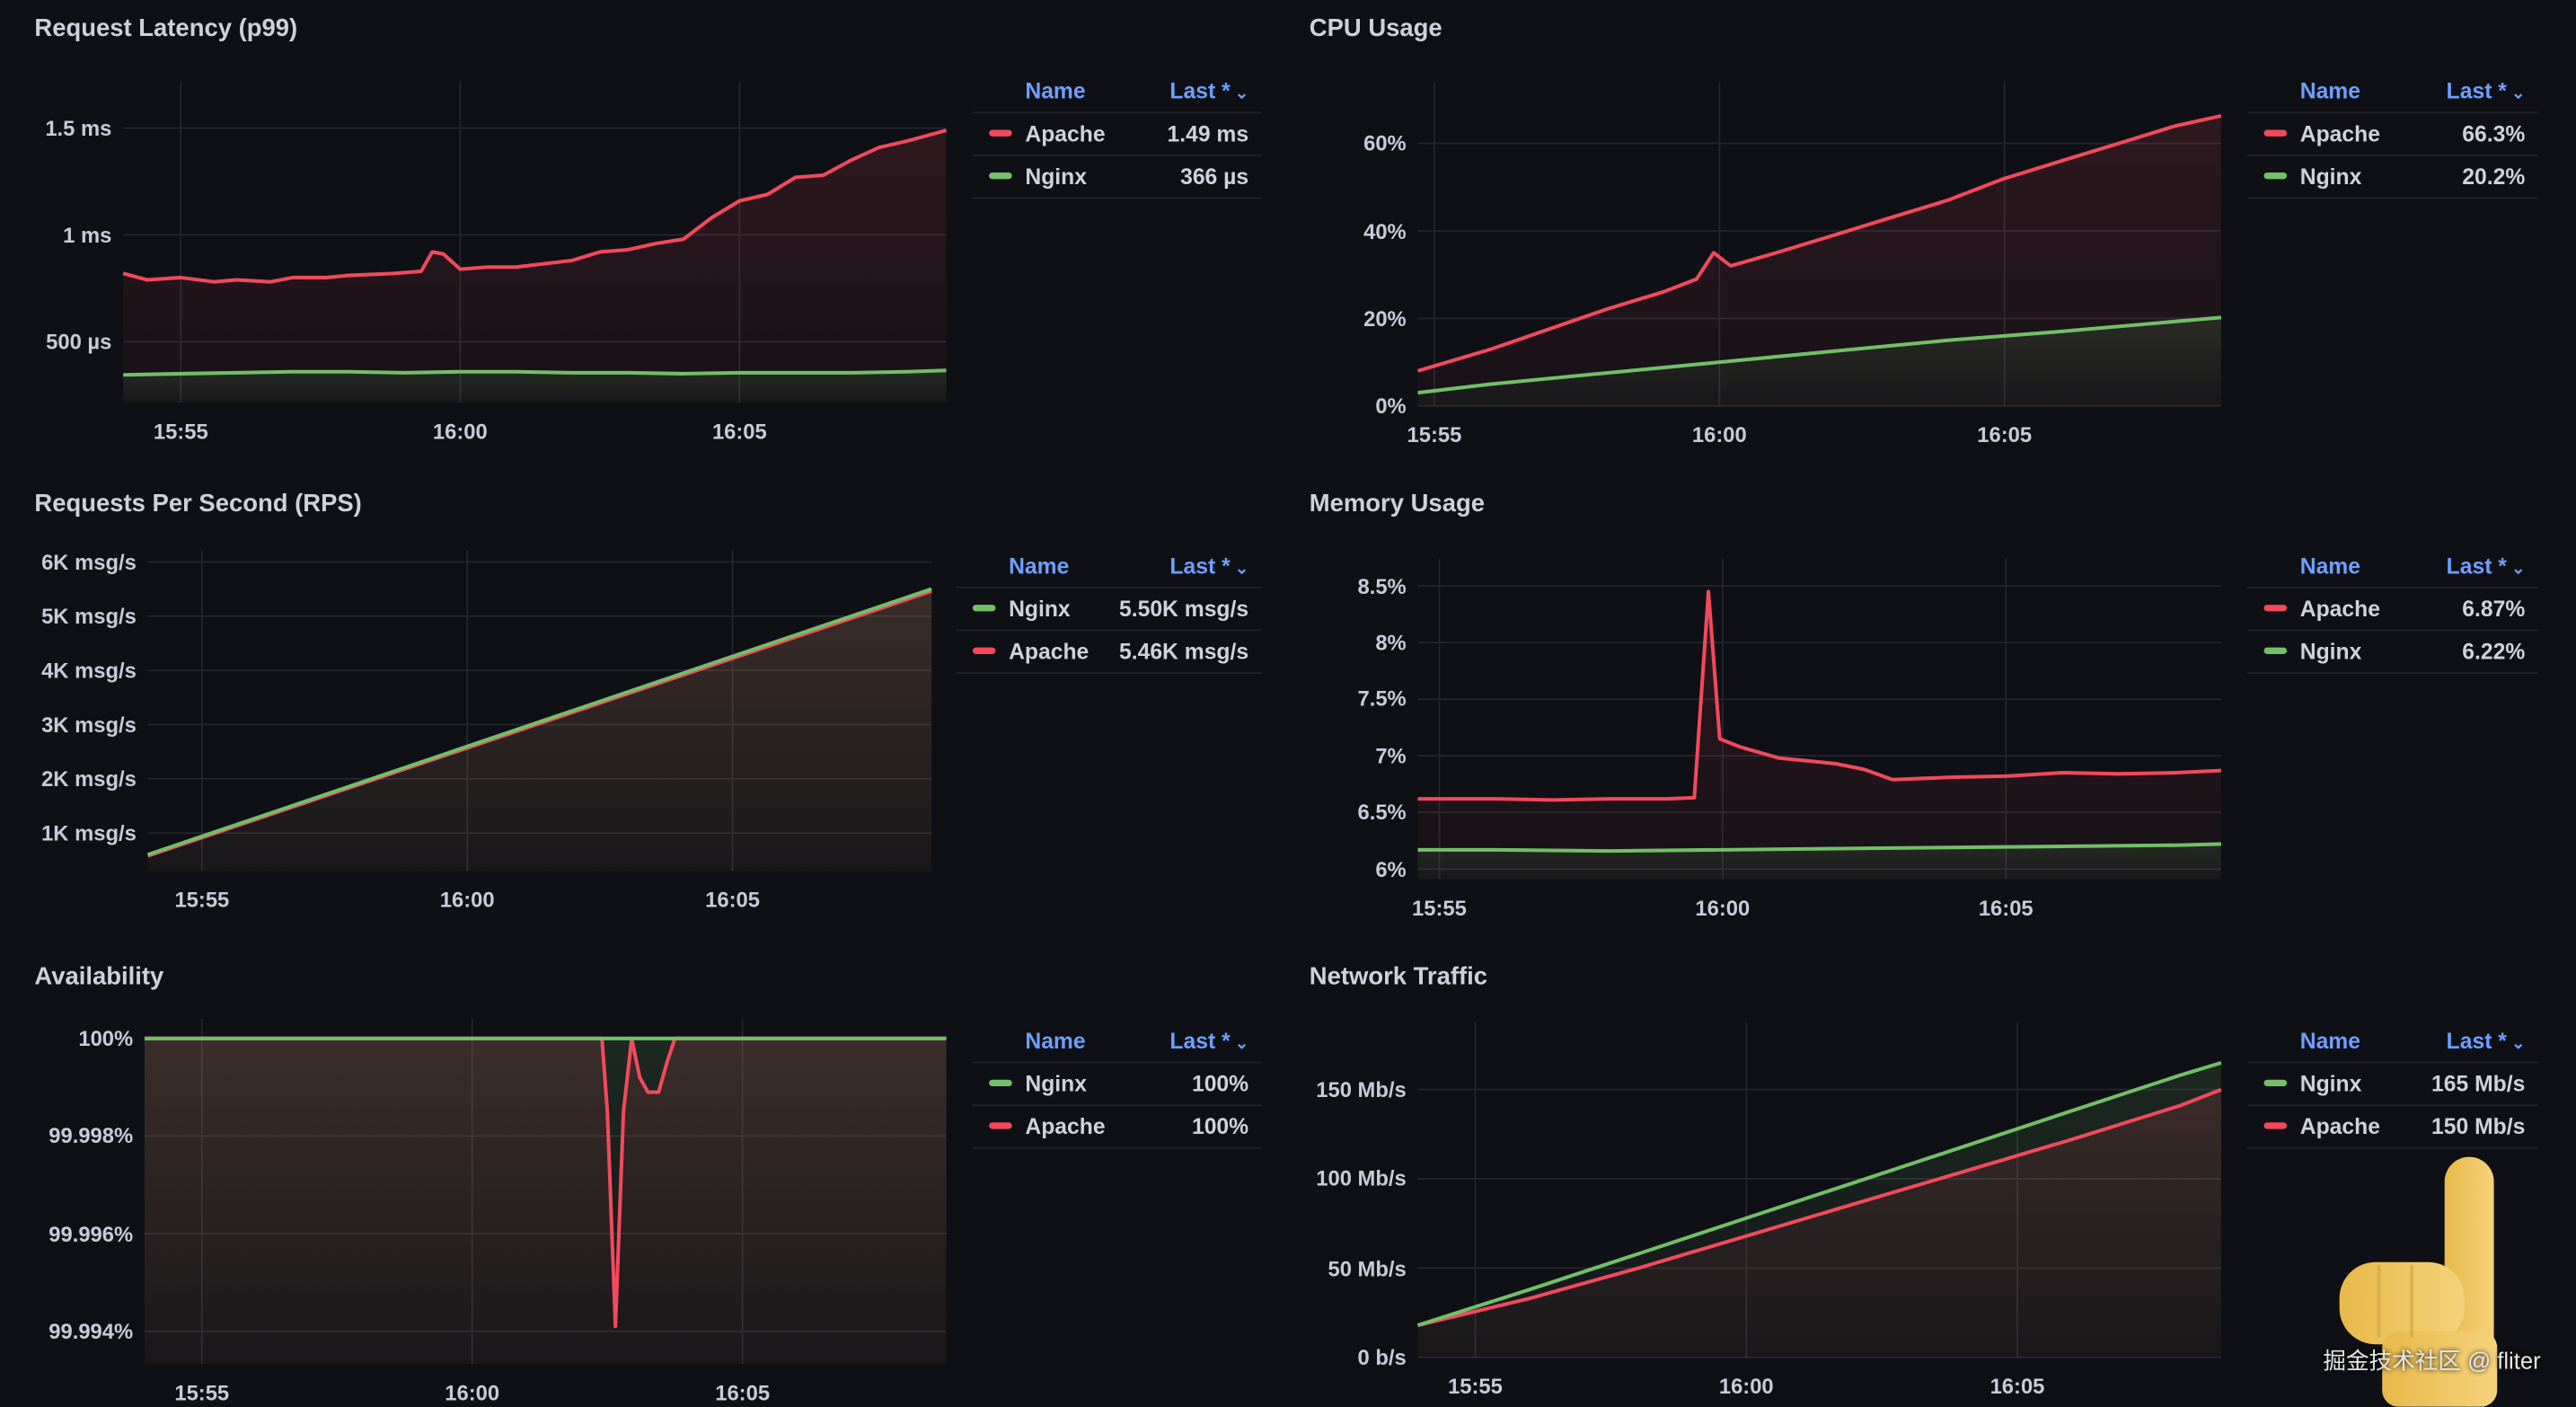 The height and width of the screenshot is (1407, 2576). I want to click on legend-row-apache: Apache 6.87%, so click(2392, 610).